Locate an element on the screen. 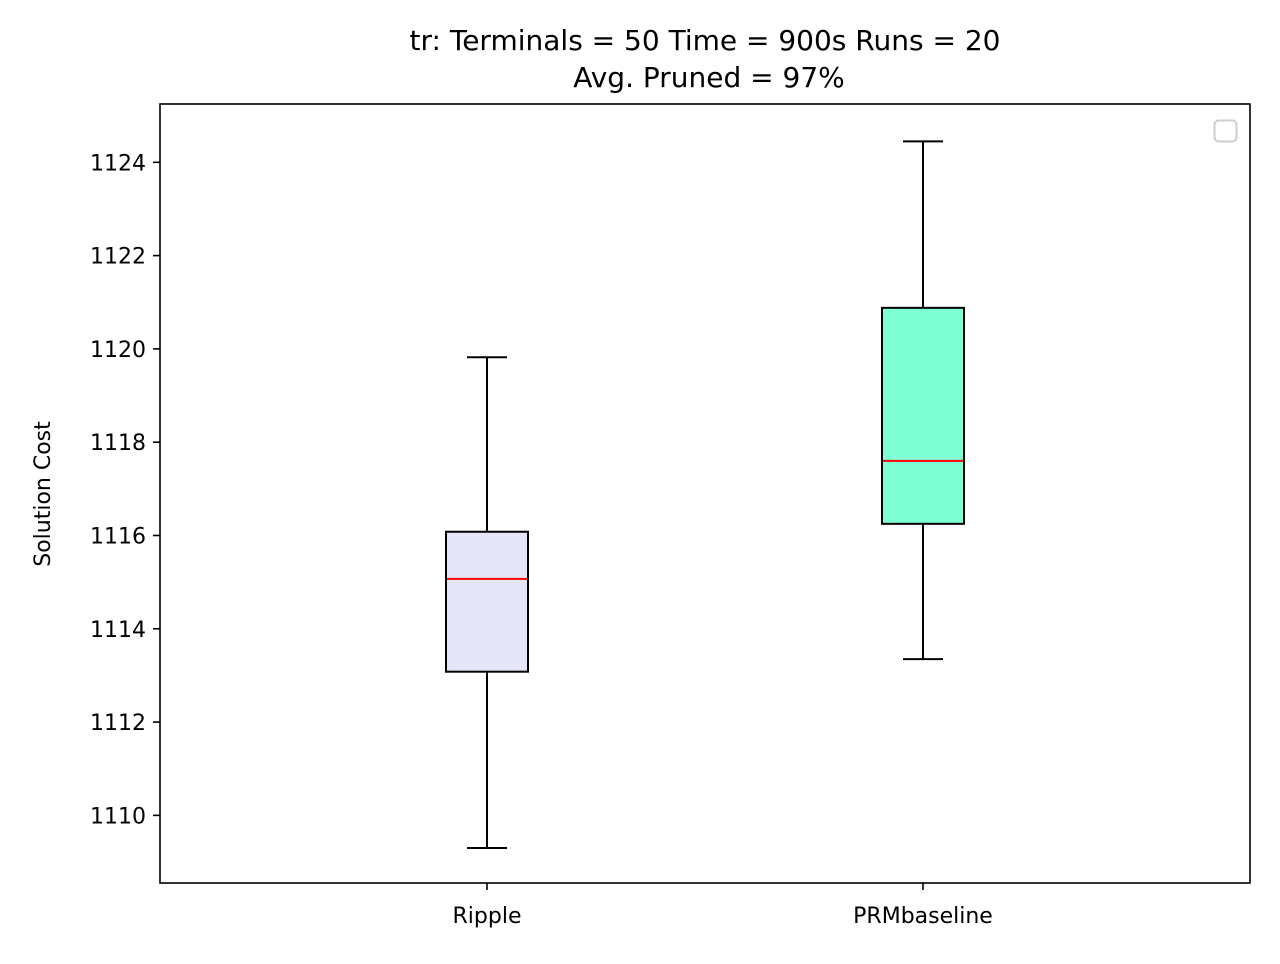  ripple-box is located at coordinates (487, 601).